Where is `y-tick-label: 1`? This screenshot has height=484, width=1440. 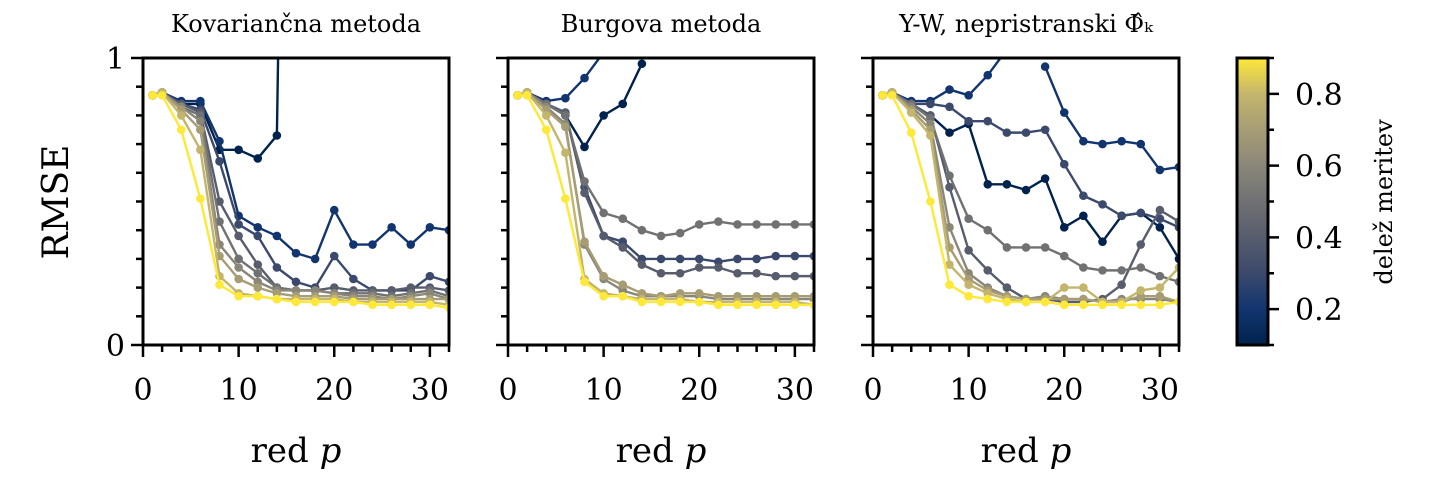
y-tick-label: 1 is located at coordinates (115, 59).